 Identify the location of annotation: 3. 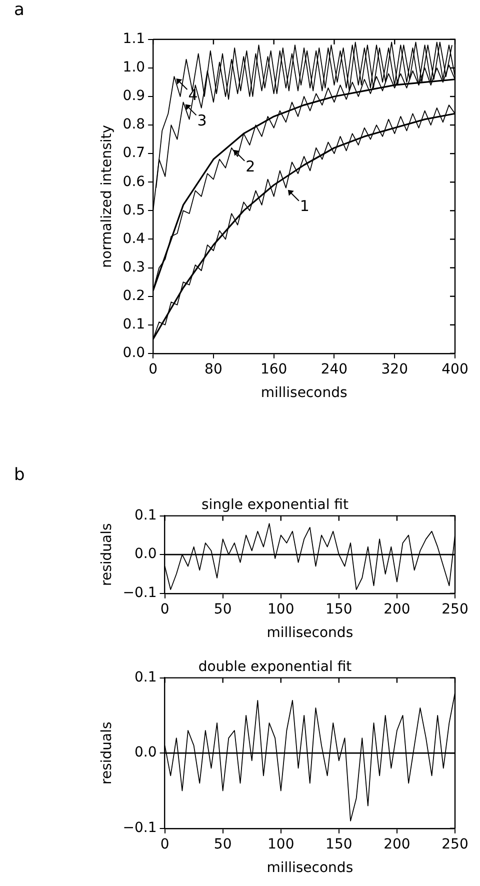
(202, 121).